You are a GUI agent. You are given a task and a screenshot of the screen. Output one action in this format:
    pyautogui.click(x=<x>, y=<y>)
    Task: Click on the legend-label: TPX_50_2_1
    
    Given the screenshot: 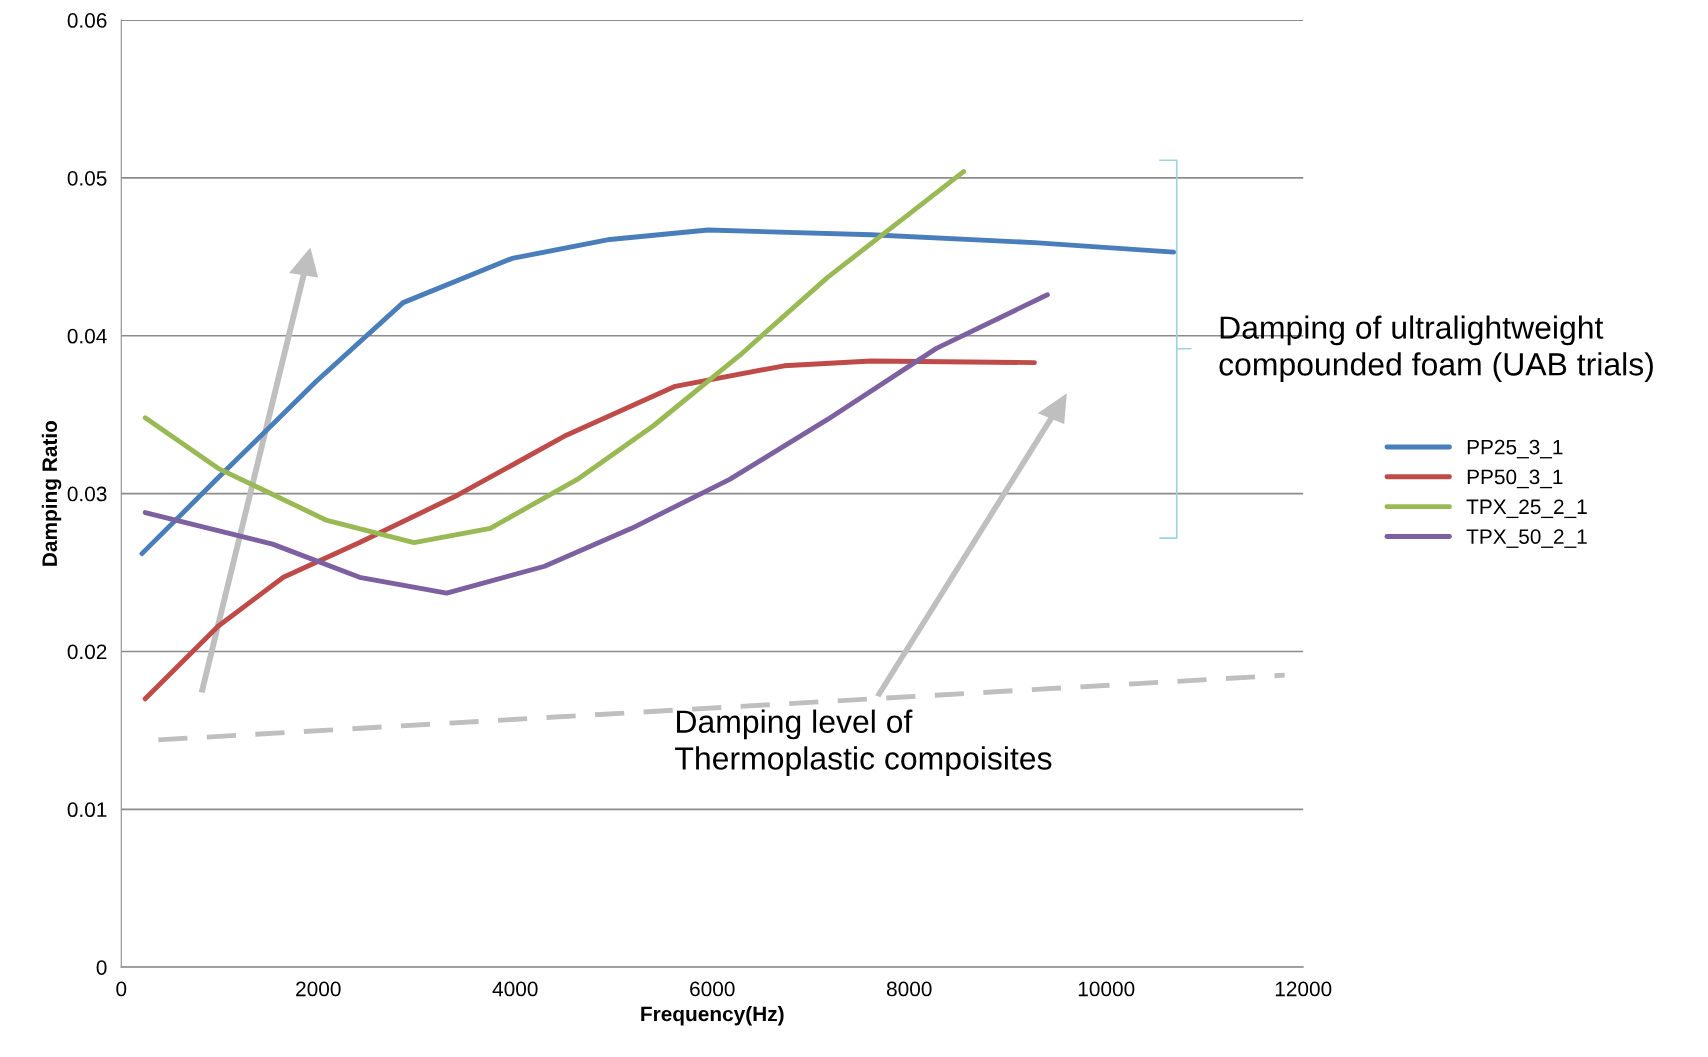 What is the action you would take?
    pyautogui.click(x=1526, y=538)
    